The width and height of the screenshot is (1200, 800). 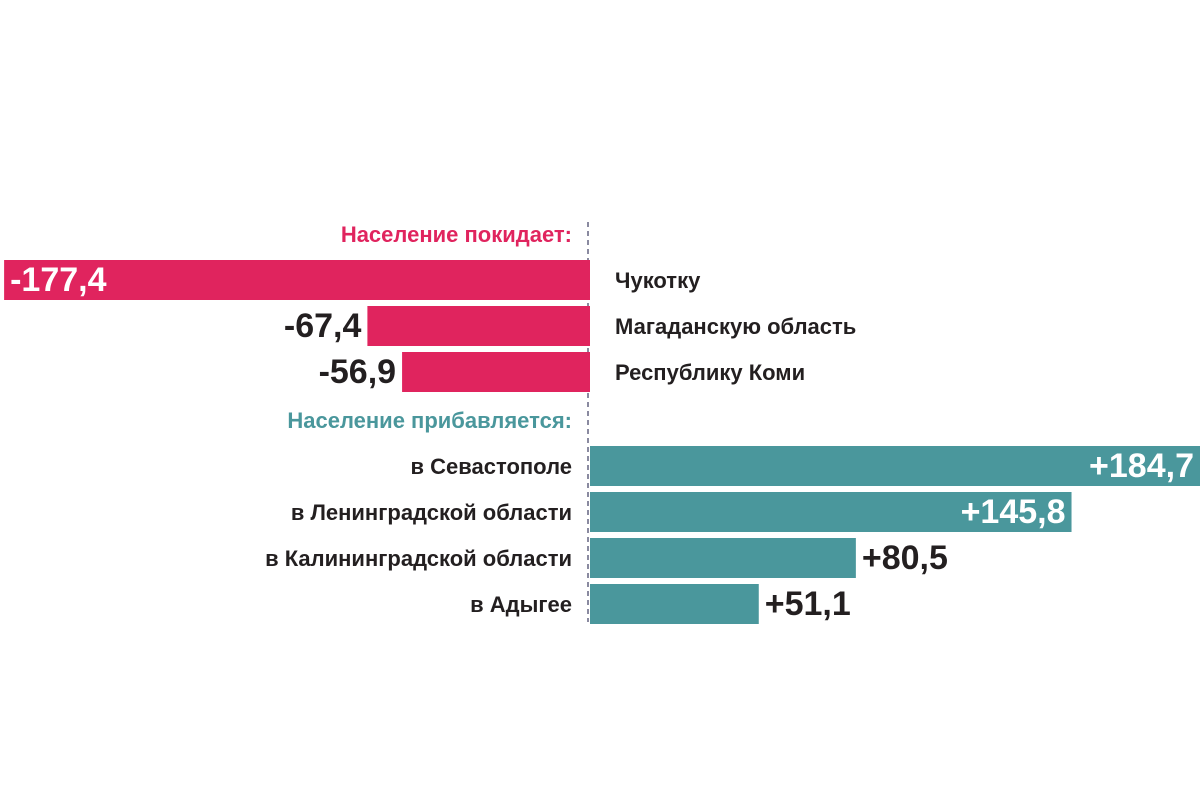 I want to click on category-label: Чукотку, so click(x=658, y=280).